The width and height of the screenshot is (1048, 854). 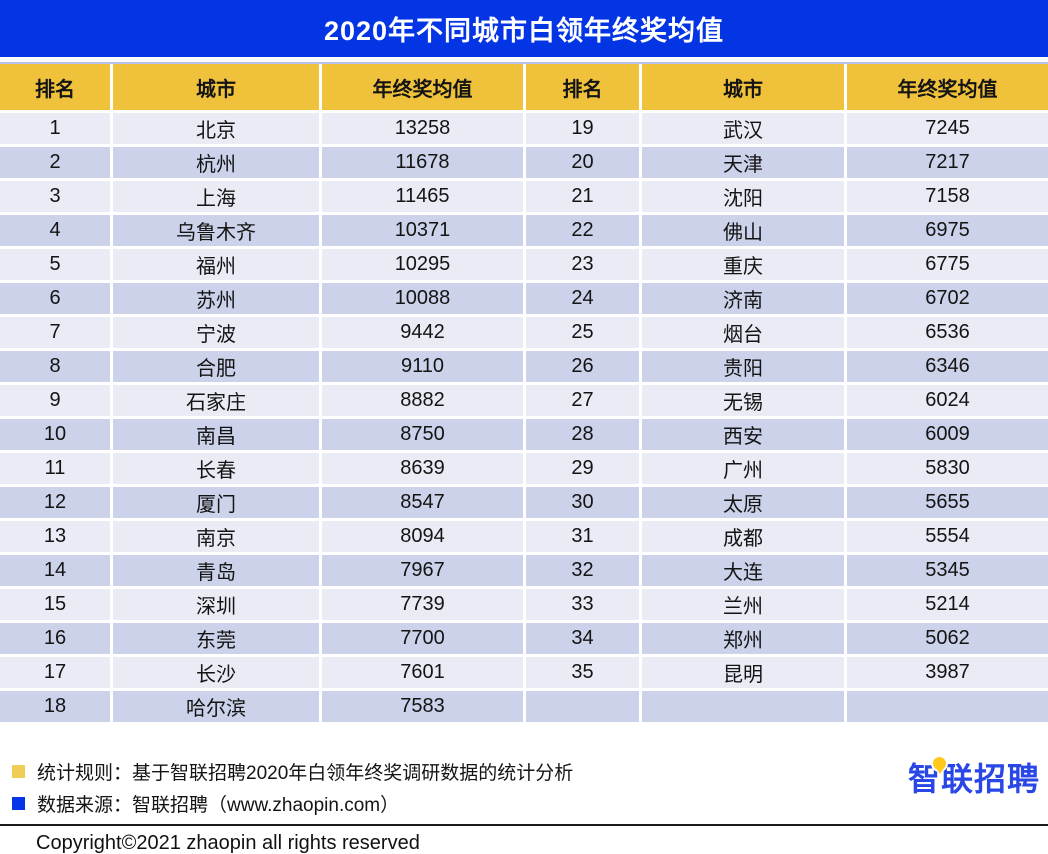 I want to click on rank-cell: 22, so click(x=582, y=230).